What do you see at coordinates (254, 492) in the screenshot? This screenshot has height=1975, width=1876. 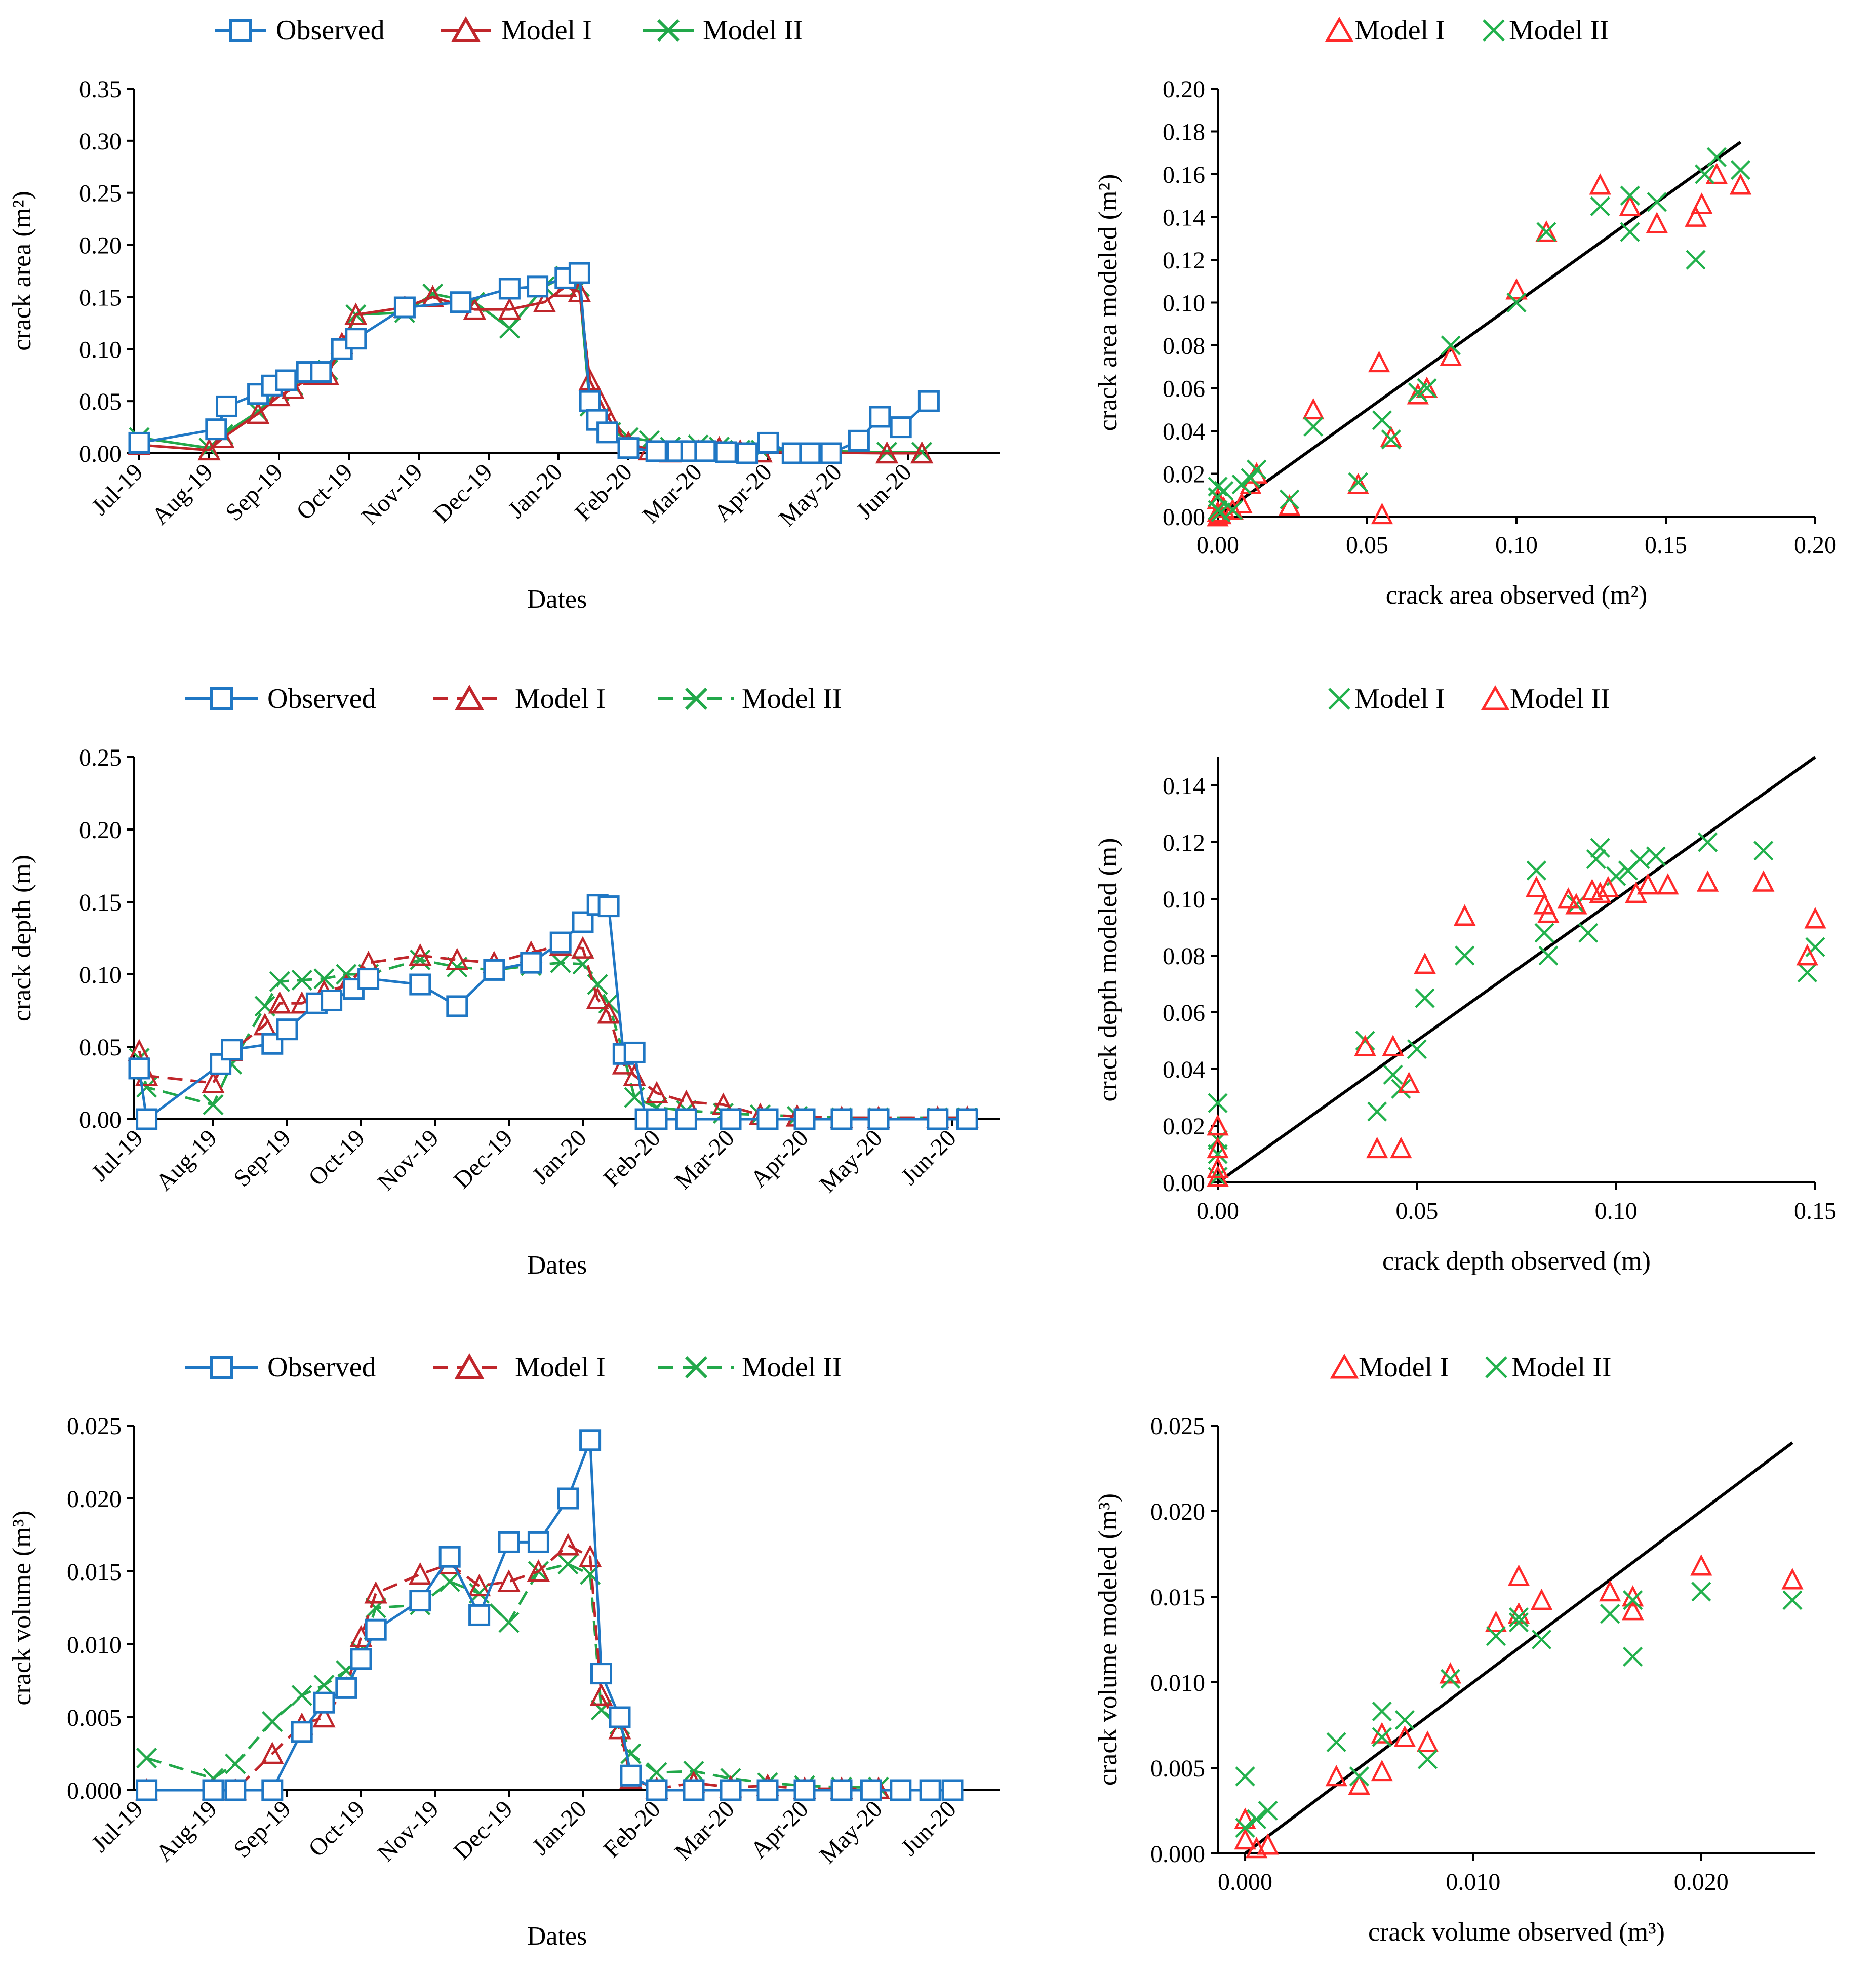 I see `x-tick-label: Sep-19` at bounding box center [254, 492].